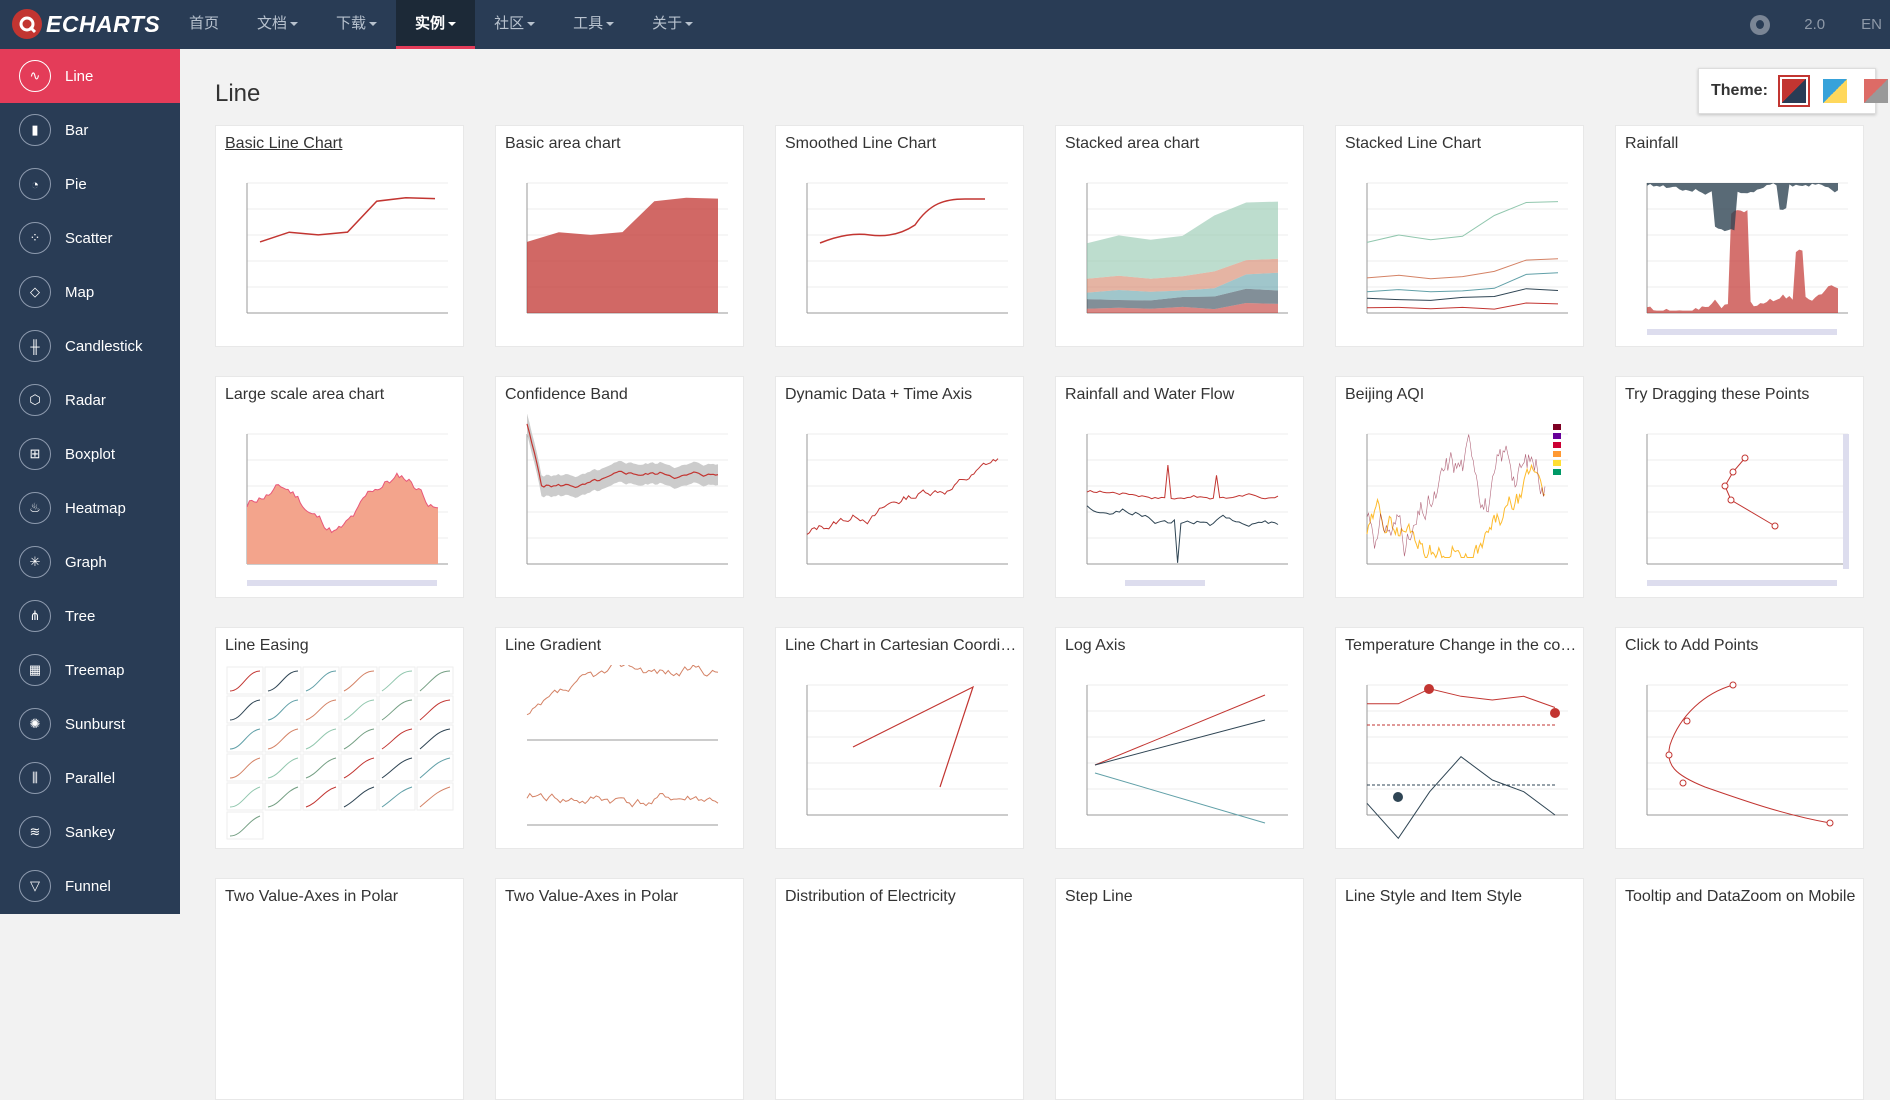 The image size is (1890, 1100). I want to click on nav-item-2: 下载, so click(356, 24).